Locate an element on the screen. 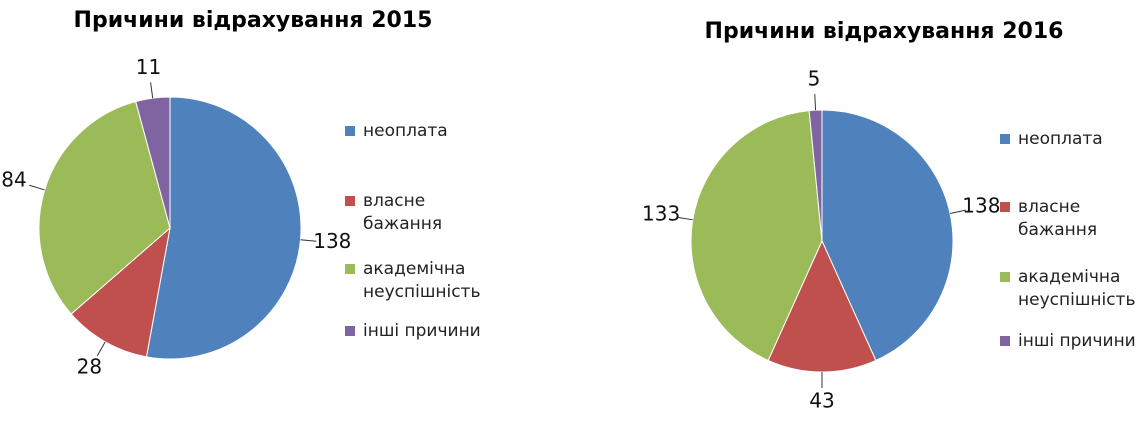  data-label: 11 is located at coordinates (148, 67).